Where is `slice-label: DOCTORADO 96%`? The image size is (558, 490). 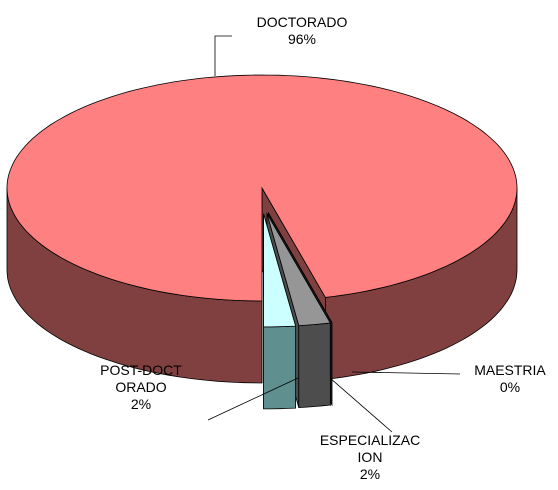 slice-label: DOCTORADO 96% is located at coordinates (302, 31).